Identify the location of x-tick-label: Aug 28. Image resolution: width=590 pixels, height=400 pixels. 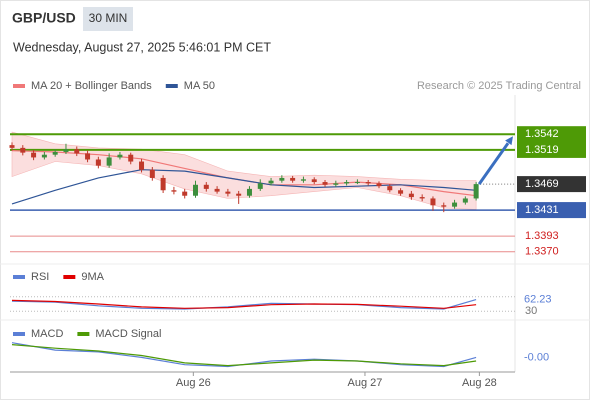
(479, 383).